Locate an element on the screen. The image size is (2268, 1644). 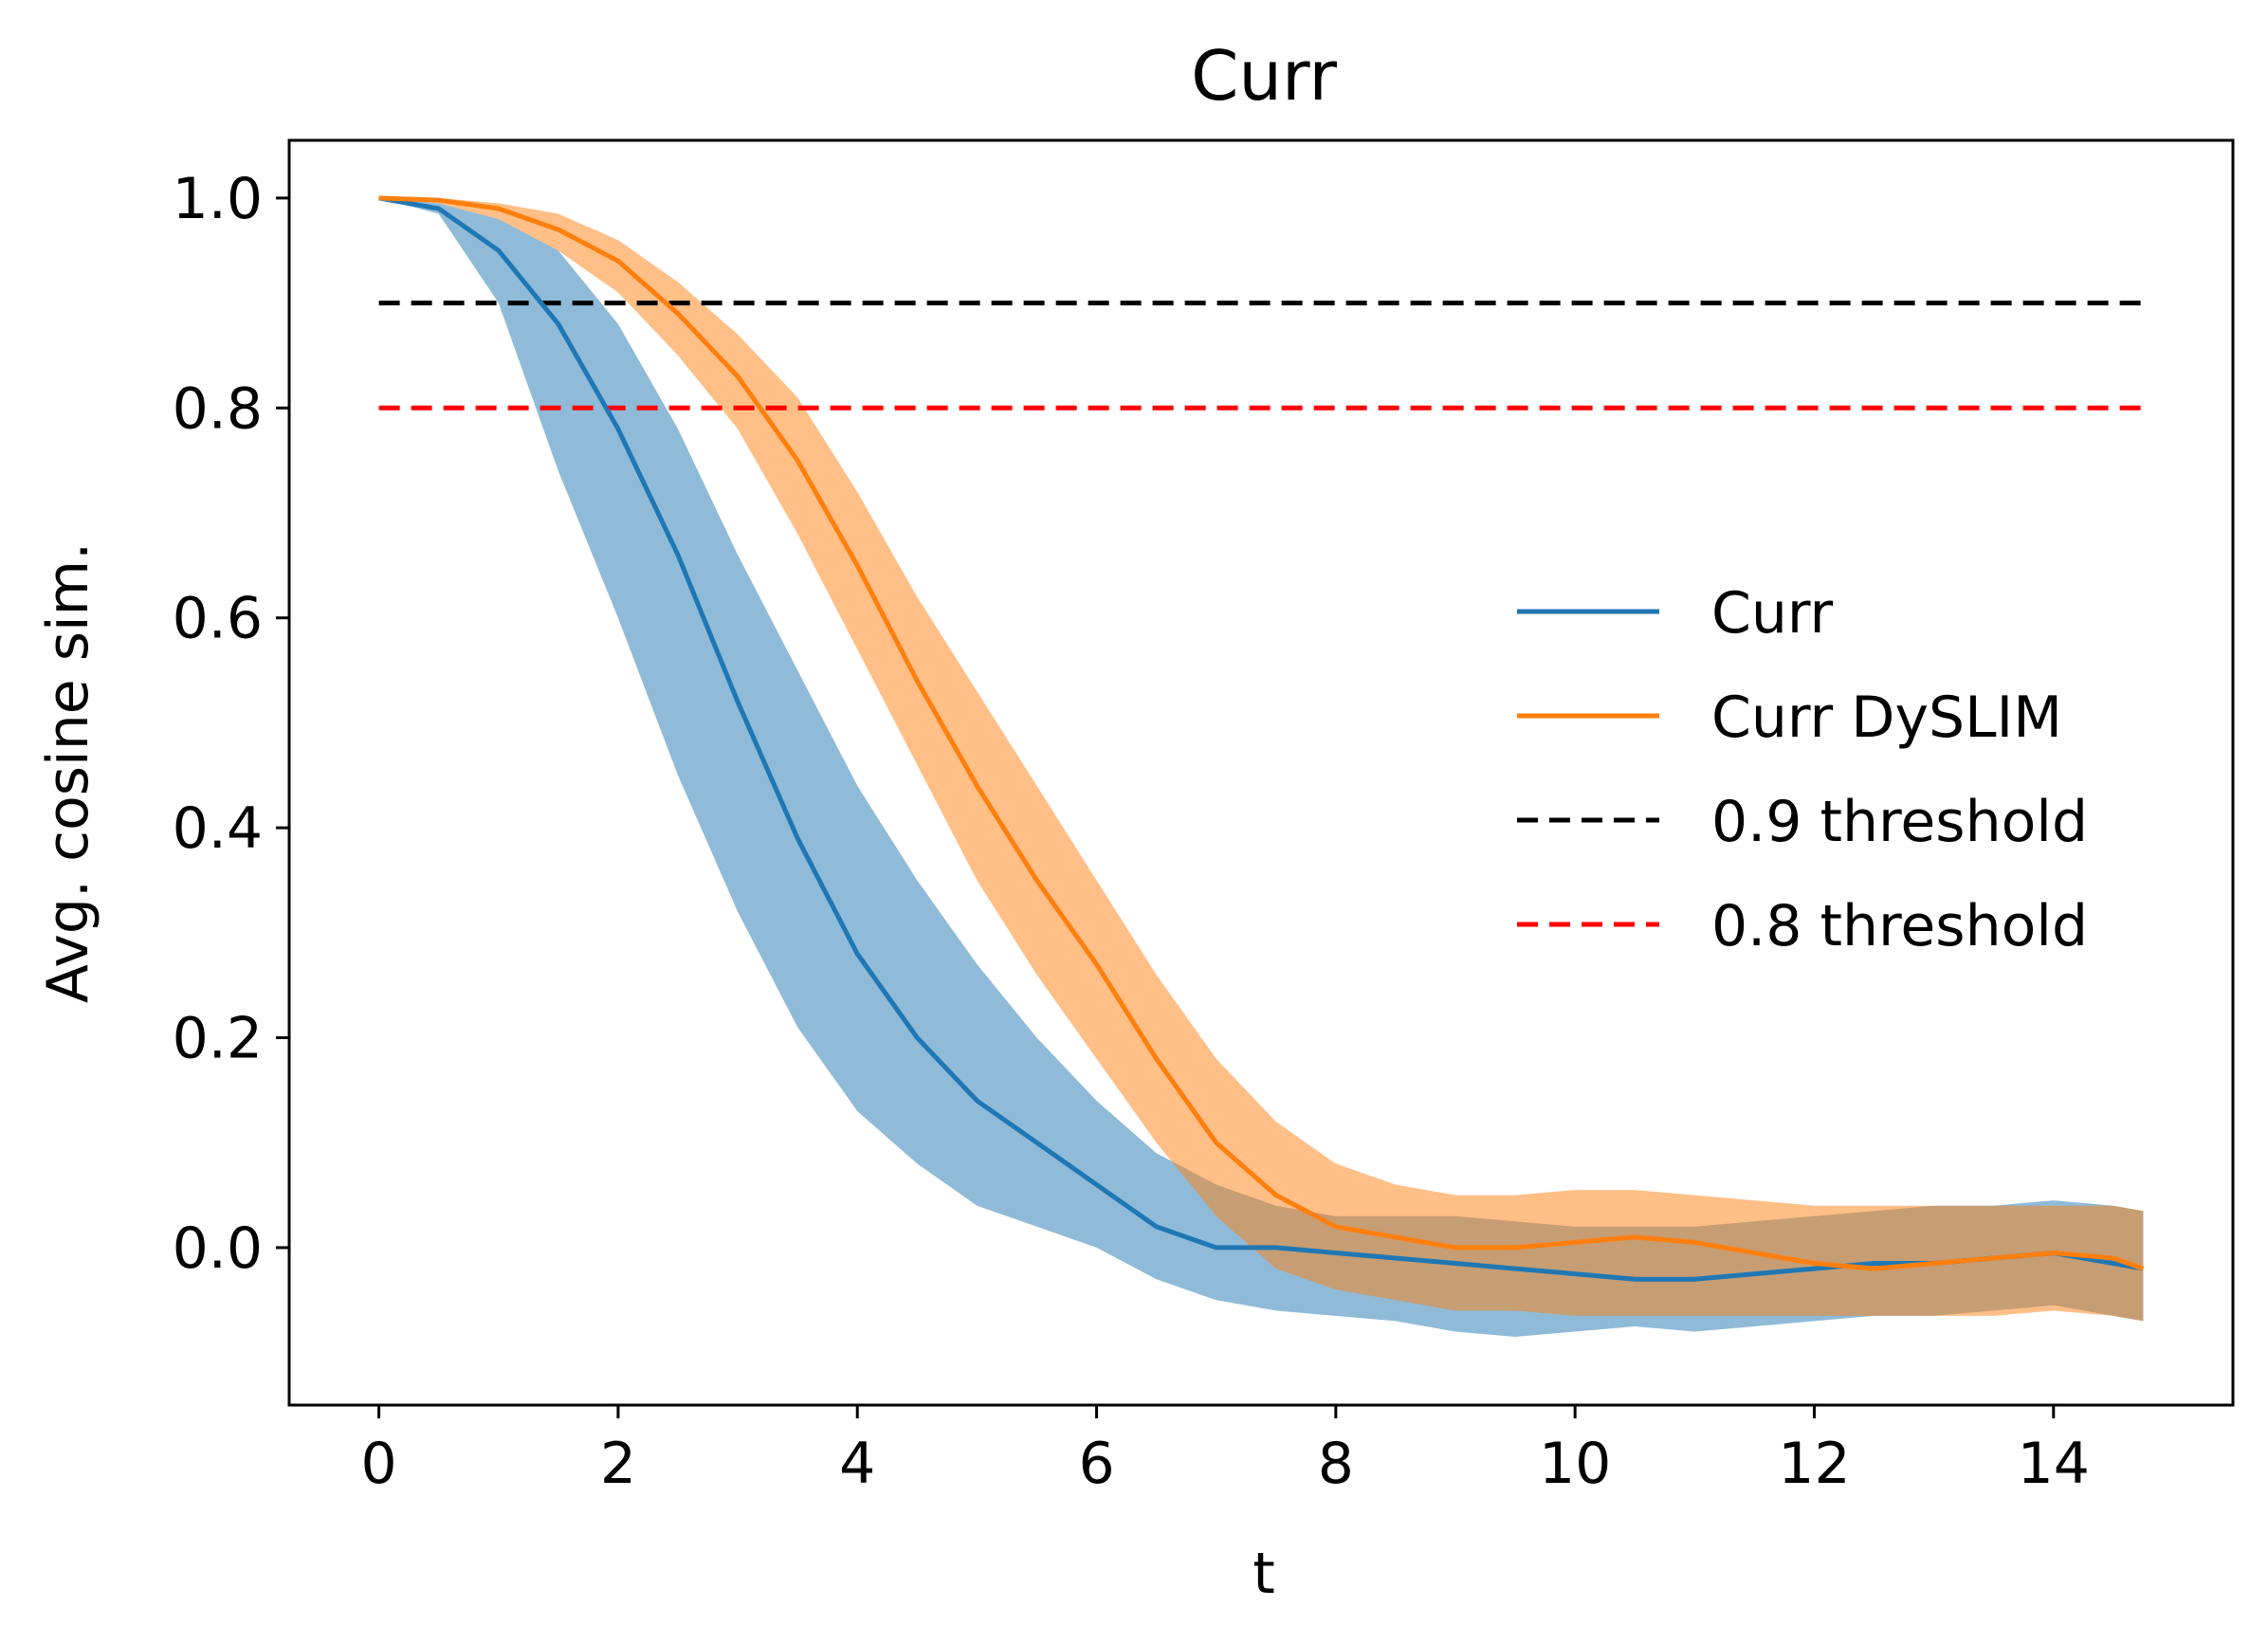
x-tick-label-2: 4 is located at coordinates (857, 1464).